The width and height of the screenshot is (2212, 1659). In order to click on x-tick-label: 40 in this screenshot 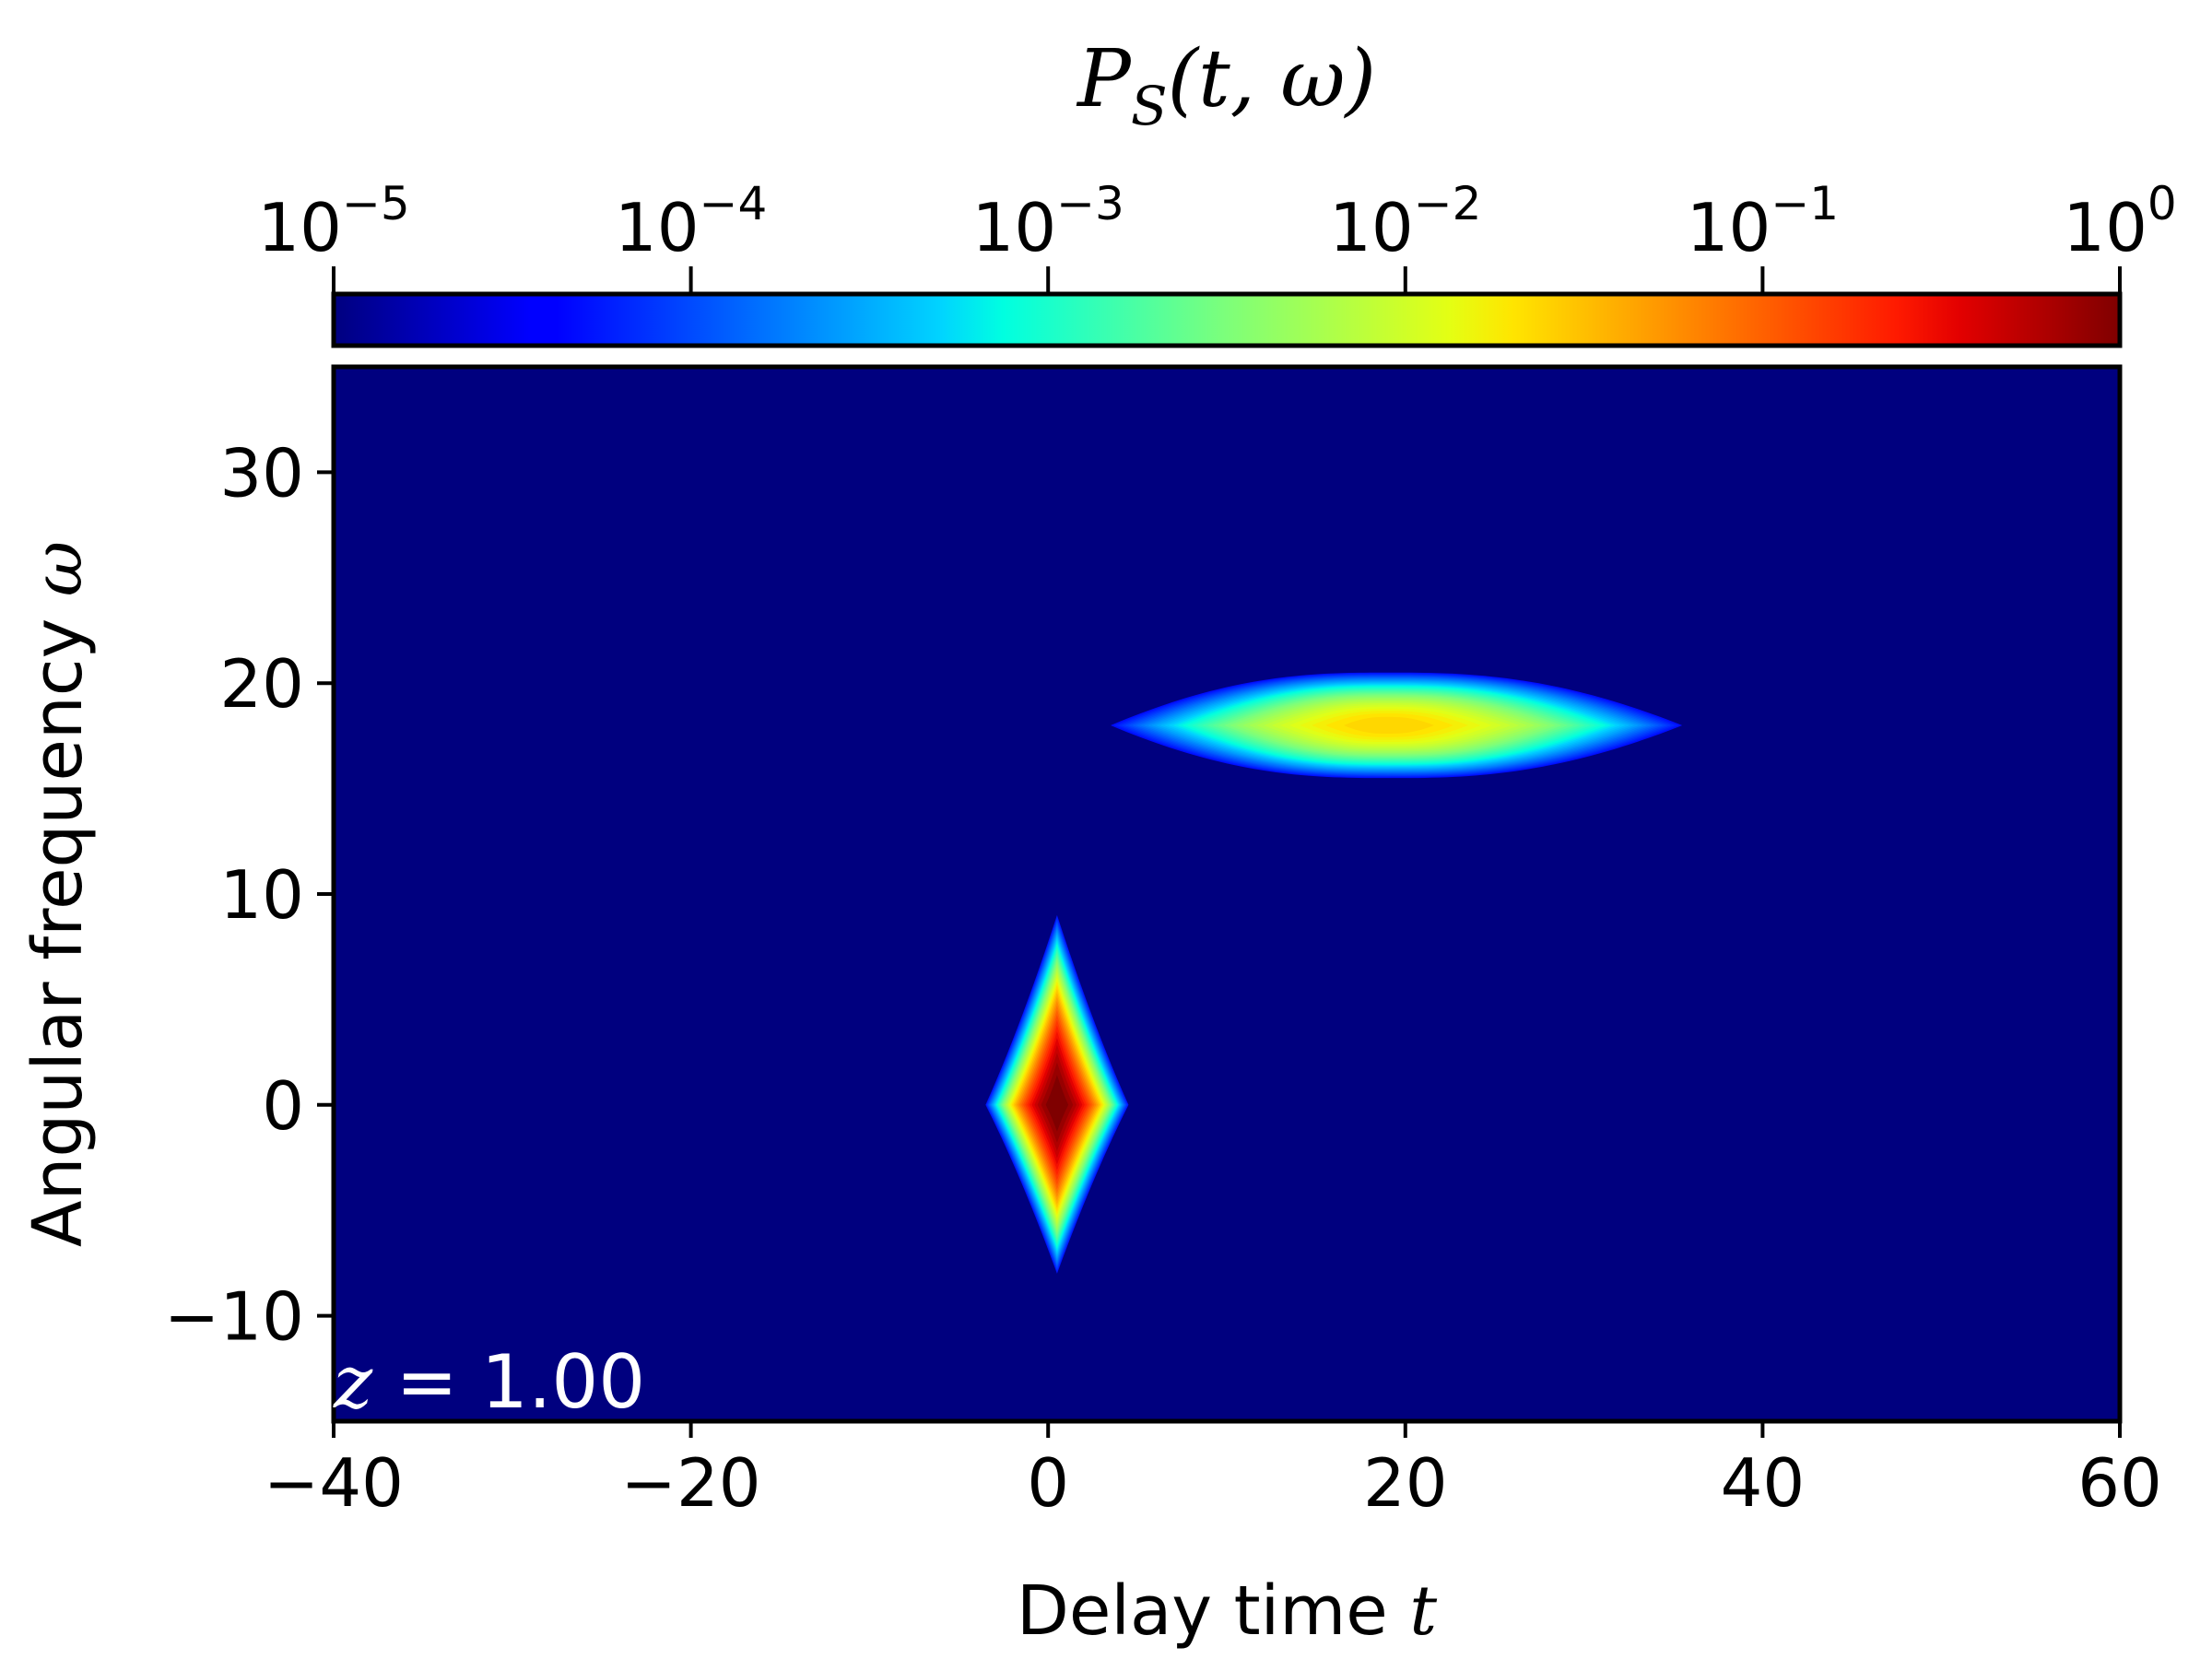, I will do `click(1763, 1483)`.